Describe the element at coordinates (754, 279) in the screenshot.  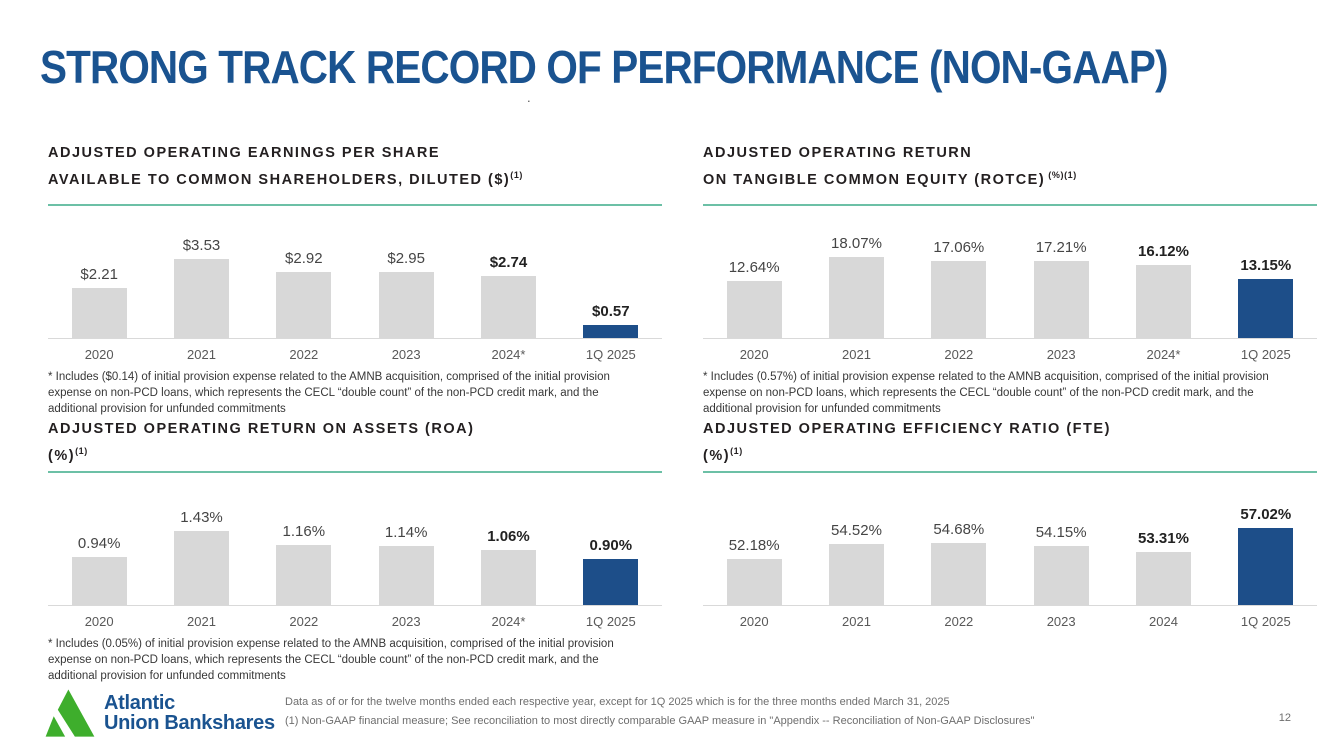
I see `bar-column: 12.64%` at that location.